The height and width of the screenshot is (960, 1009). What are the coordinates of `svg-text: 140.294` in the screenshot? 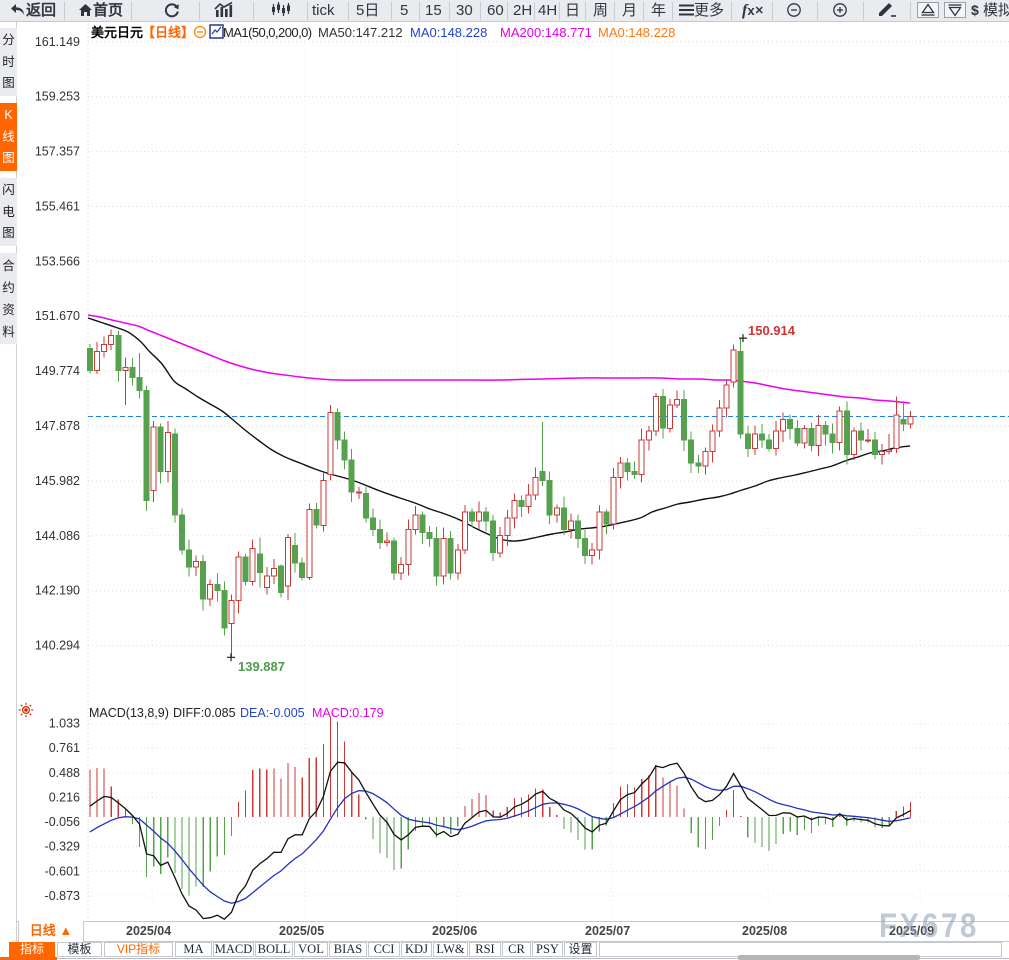 It's located at (57, 646).